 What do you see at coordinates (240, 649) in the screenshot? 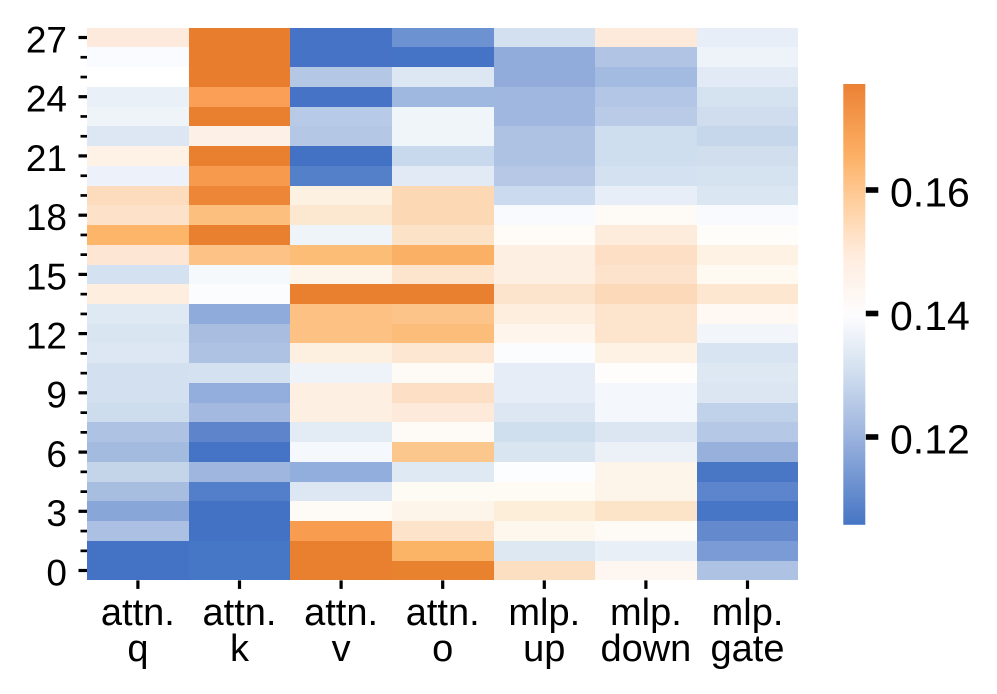
I see `svg-text: k` at bounding box center [240, 649].